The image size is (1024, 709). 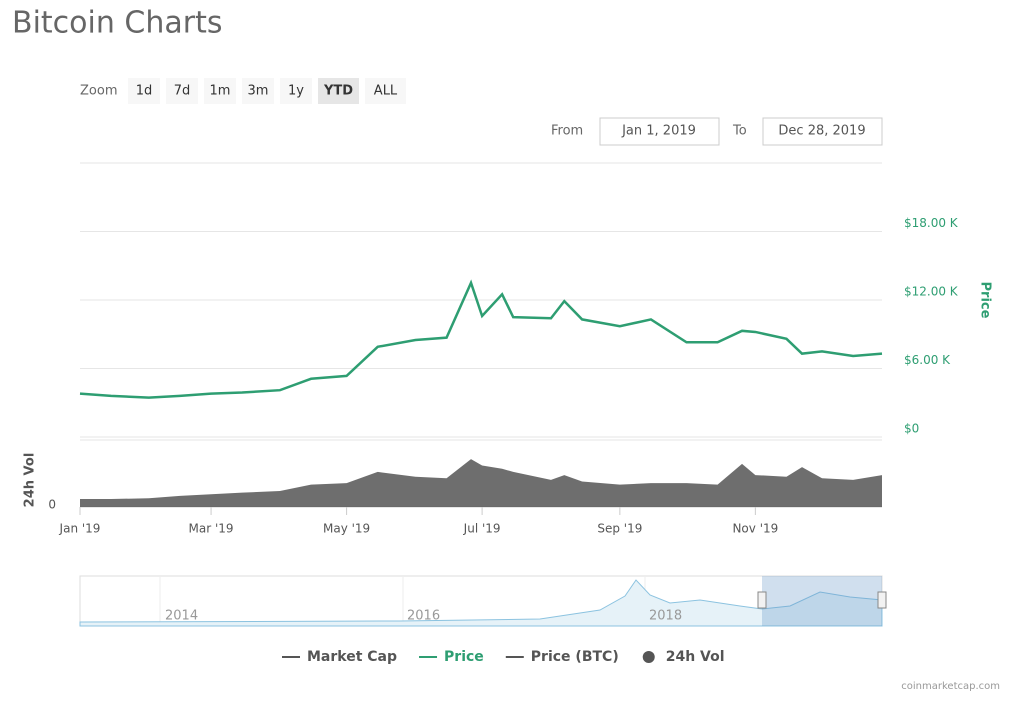 What do you see at coordinates (950, 686) in the screenshot?
I see `source: coinmarketcap.com` at bounding box center [950, 686].